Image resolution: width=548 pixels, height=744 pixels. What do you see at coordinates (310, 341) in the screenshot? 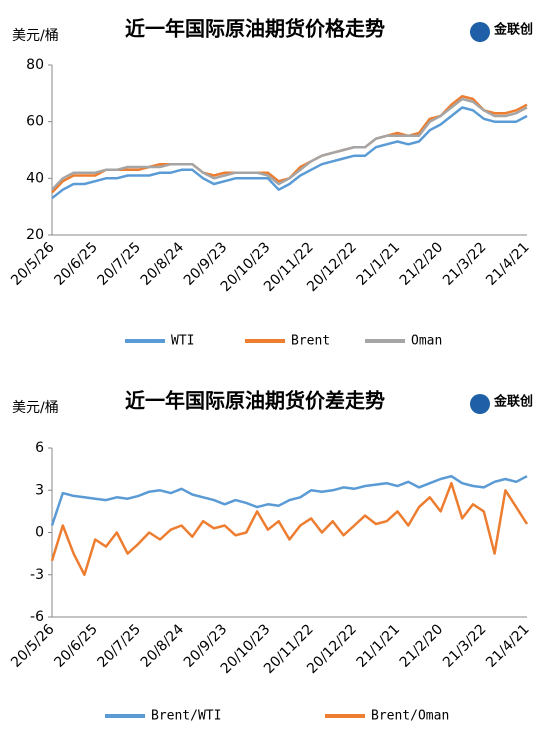
I see `legend-label: Brent` at bounding box center [310, 341].